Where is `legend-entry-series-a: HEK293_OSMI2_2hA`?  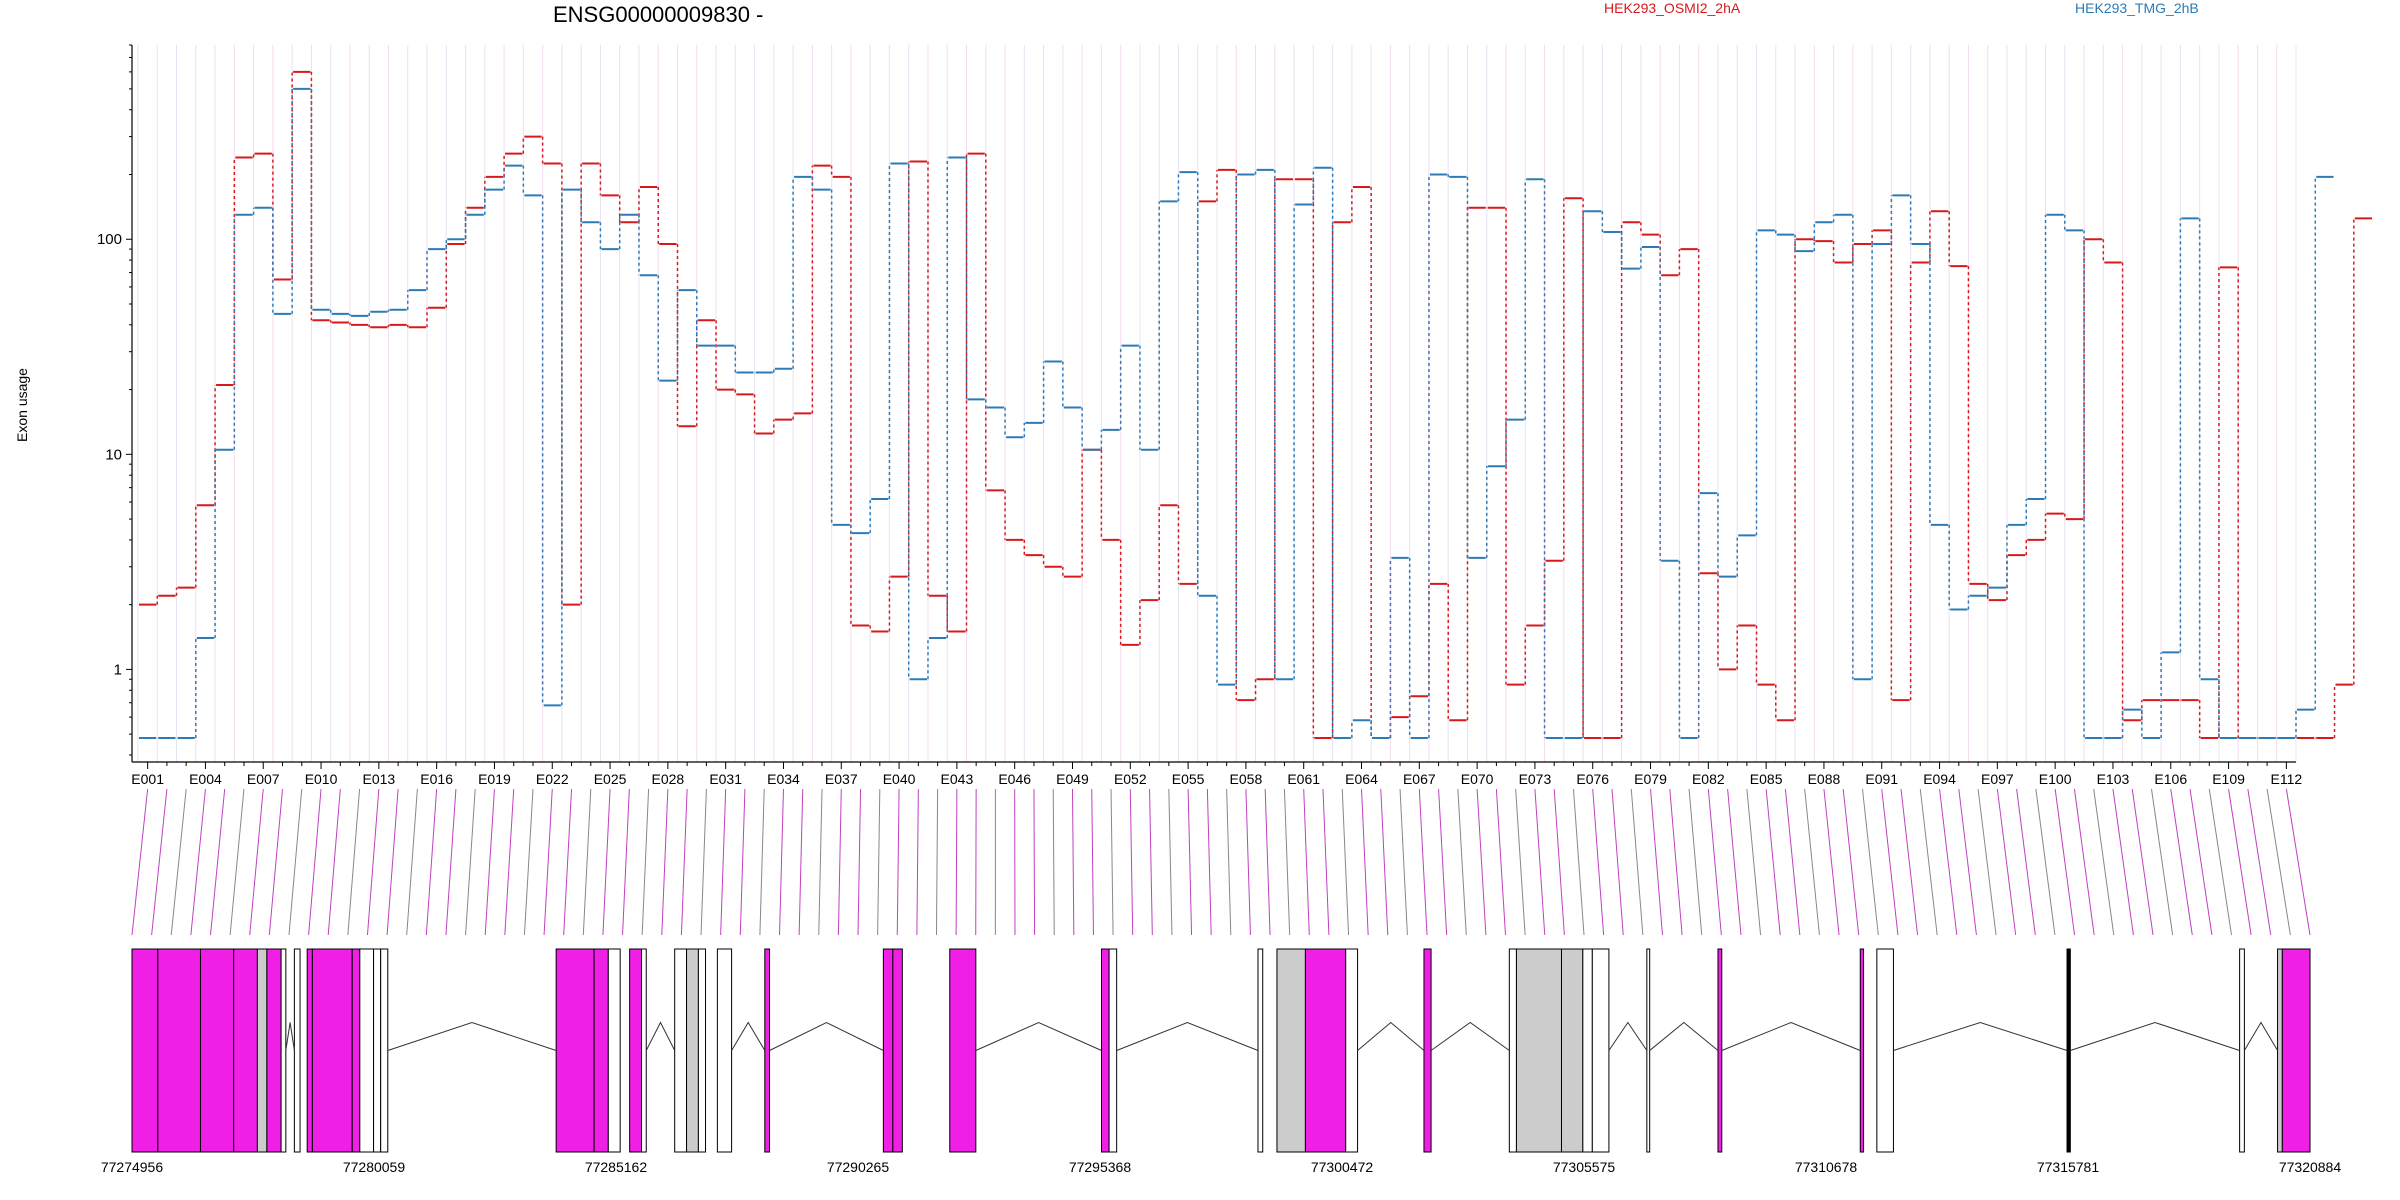
legend-entry-series-a: HEK293_OSMI2_2hA is located at coordinates (1672, 8).